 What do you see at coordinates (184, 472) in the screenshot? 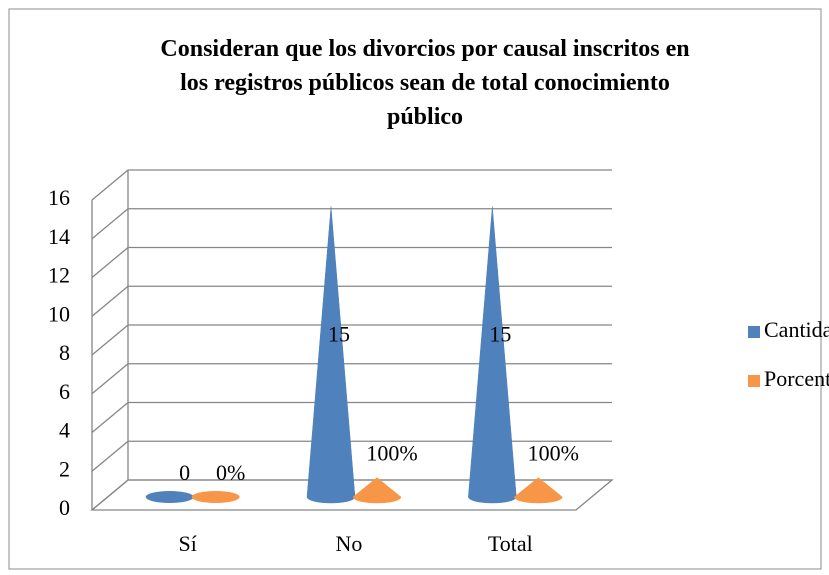
I see `data-label: 0` at bounding box center [184, 472].